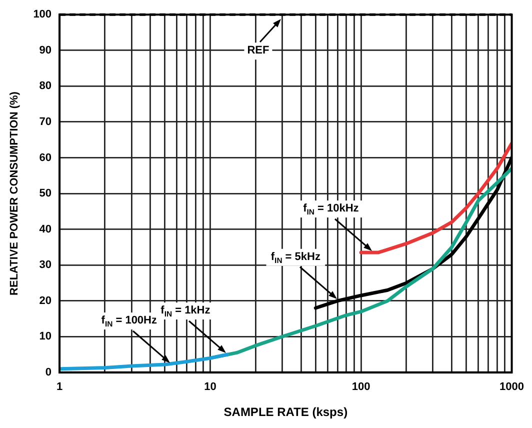 The width and height of the screenshot is (532, 428). Describe the element at coordinates (59, 387) in the screenshot. I see `x-tick-label: 1` at that location.